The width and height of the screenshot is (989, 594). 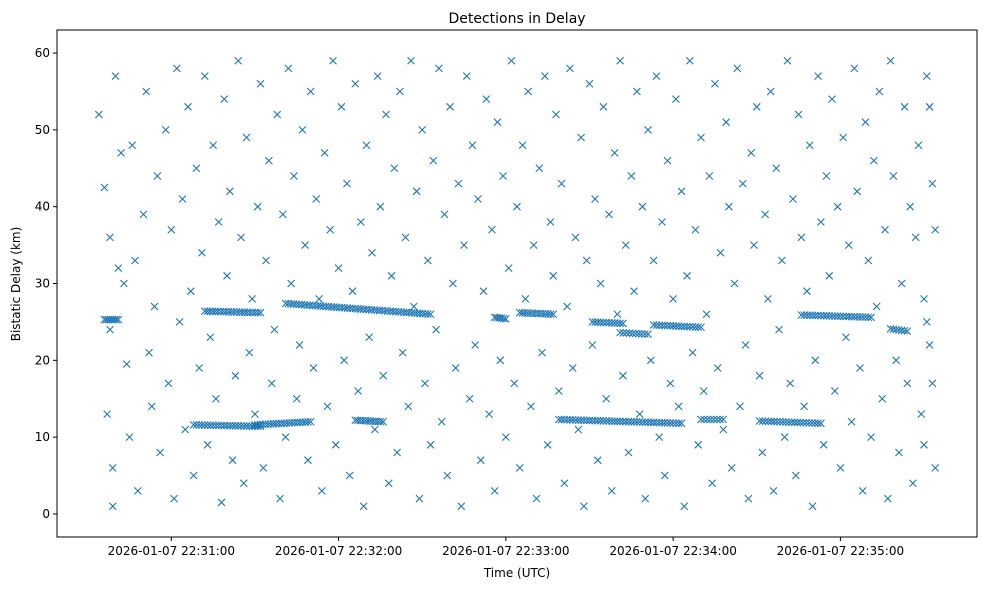 What do you see at coordinates (42, 360) in the screenshot?
I see `y-tick-label: 20` at bounding box center [42, 360].